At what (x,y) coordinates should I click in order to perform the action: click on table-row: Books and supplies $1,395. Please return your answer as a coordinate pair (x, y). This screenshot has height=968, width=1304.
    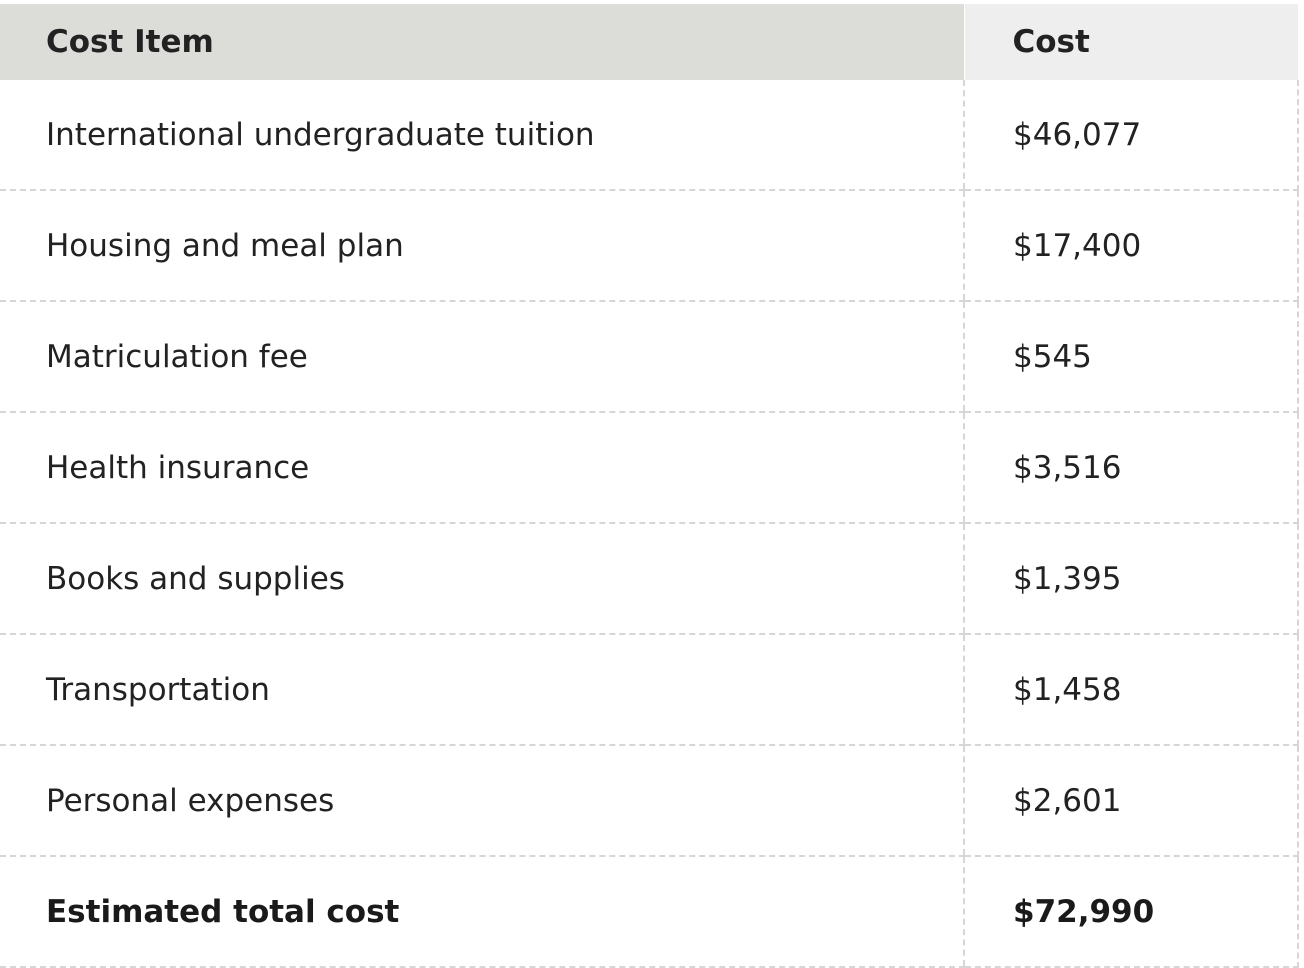
    Looking at the image, I should click on (649, 579).